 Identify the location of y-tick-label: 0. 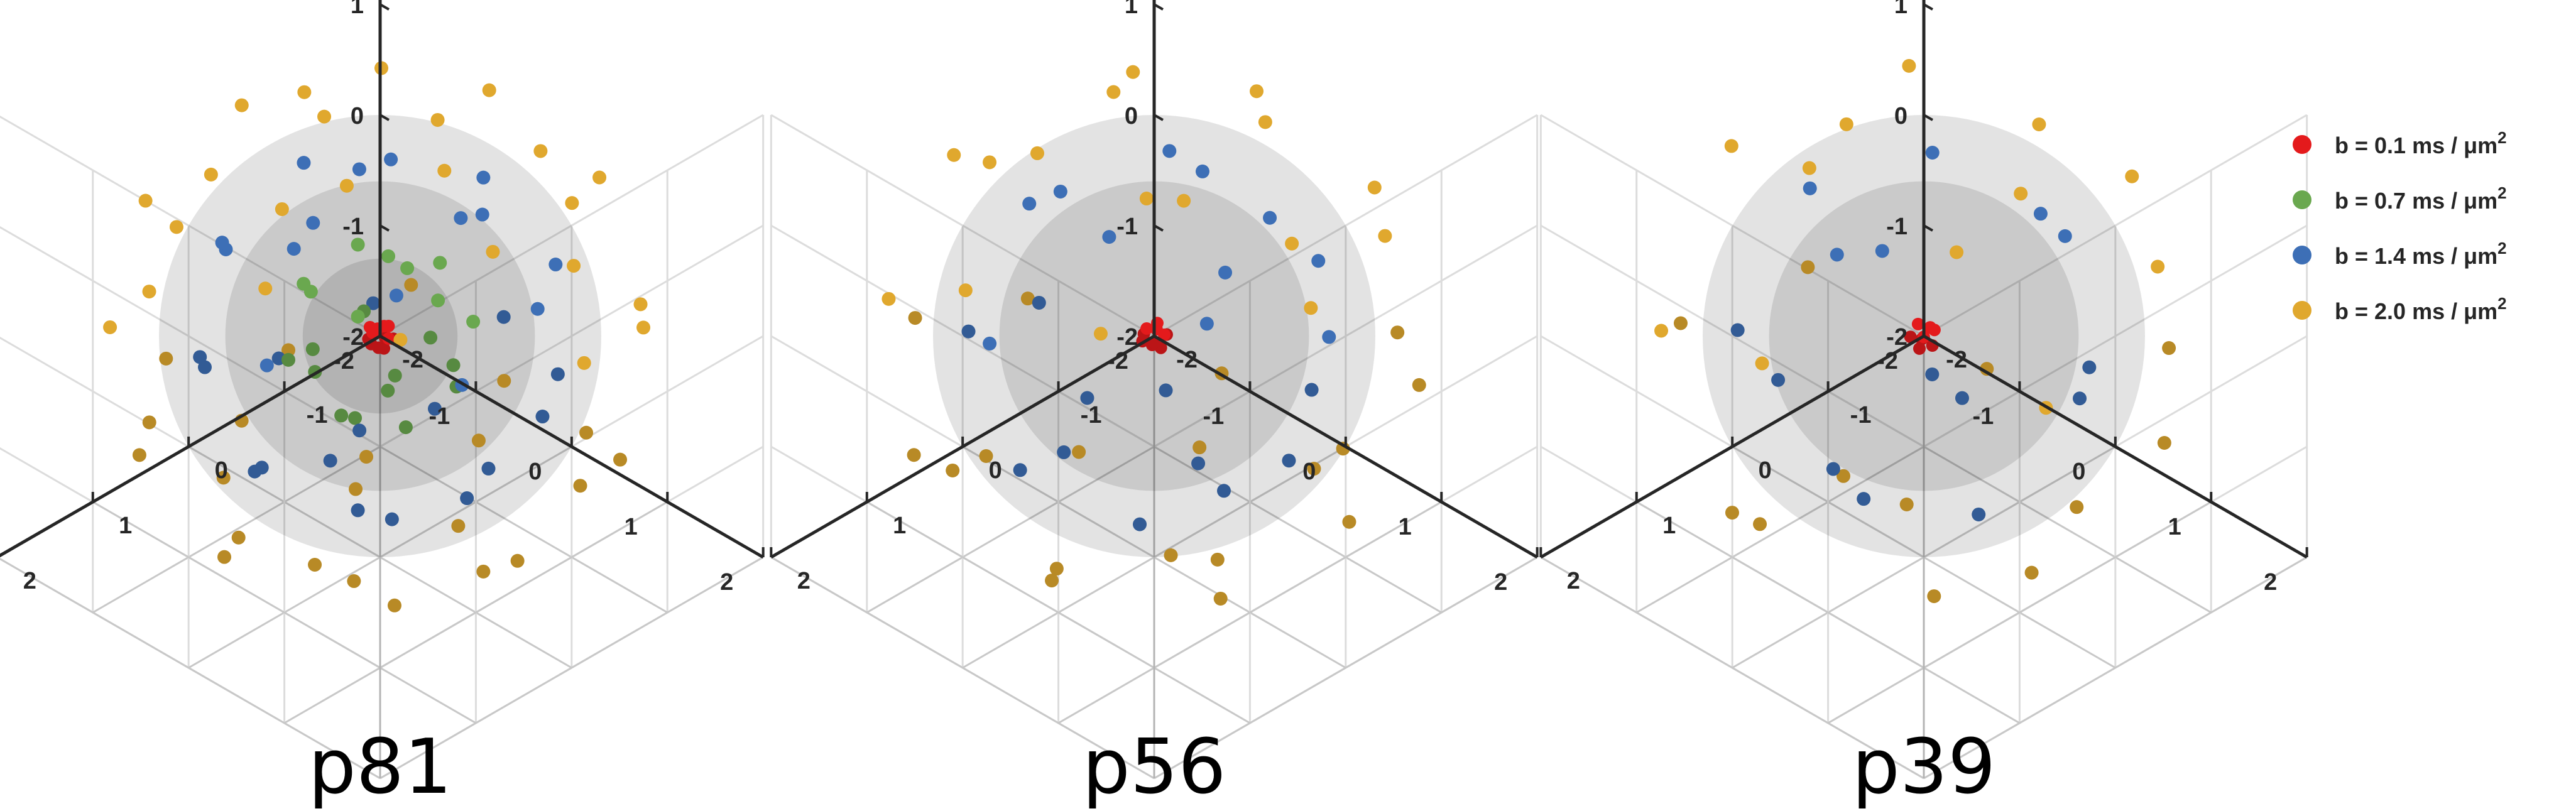
(995, 470).